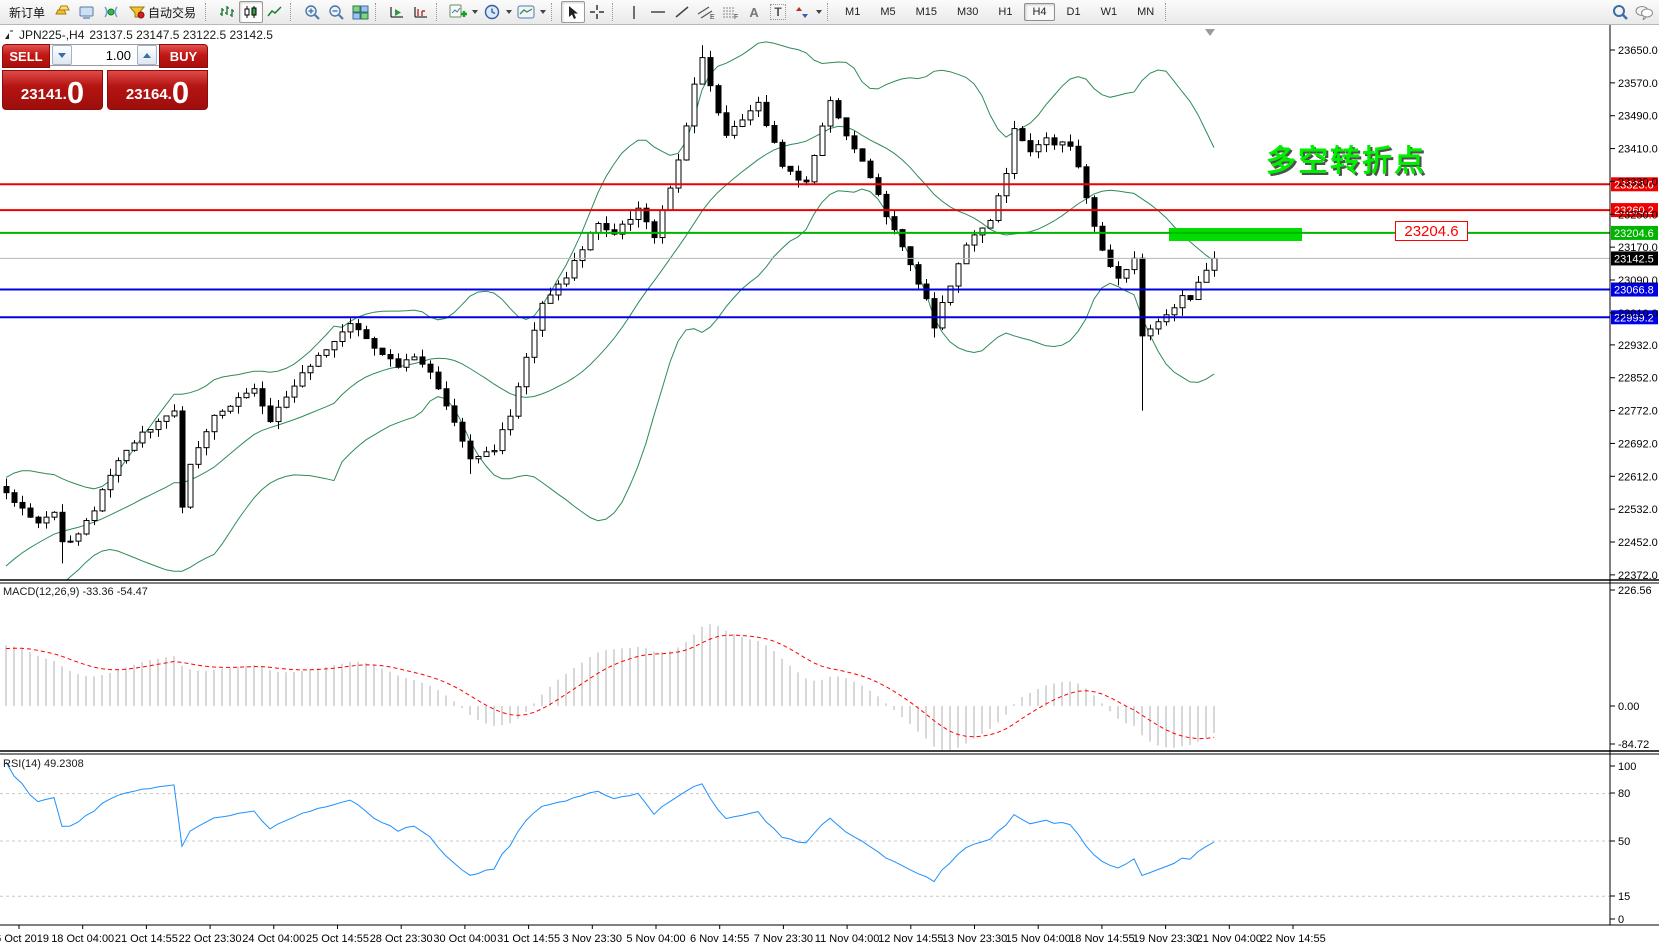 The height and width of the screenshot is (947, 1659). Describe the element at coordinates (1210, 32) in the screenshot. I see `chart-shift-marker` at that location.